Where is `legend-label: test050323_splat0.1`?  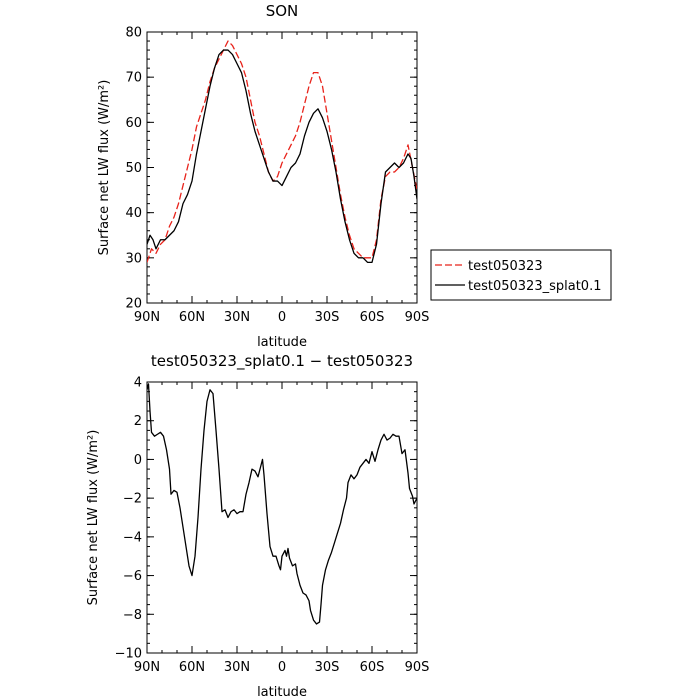
legend-label: test050323_splat0.1 is located at coordinates (534, 286).